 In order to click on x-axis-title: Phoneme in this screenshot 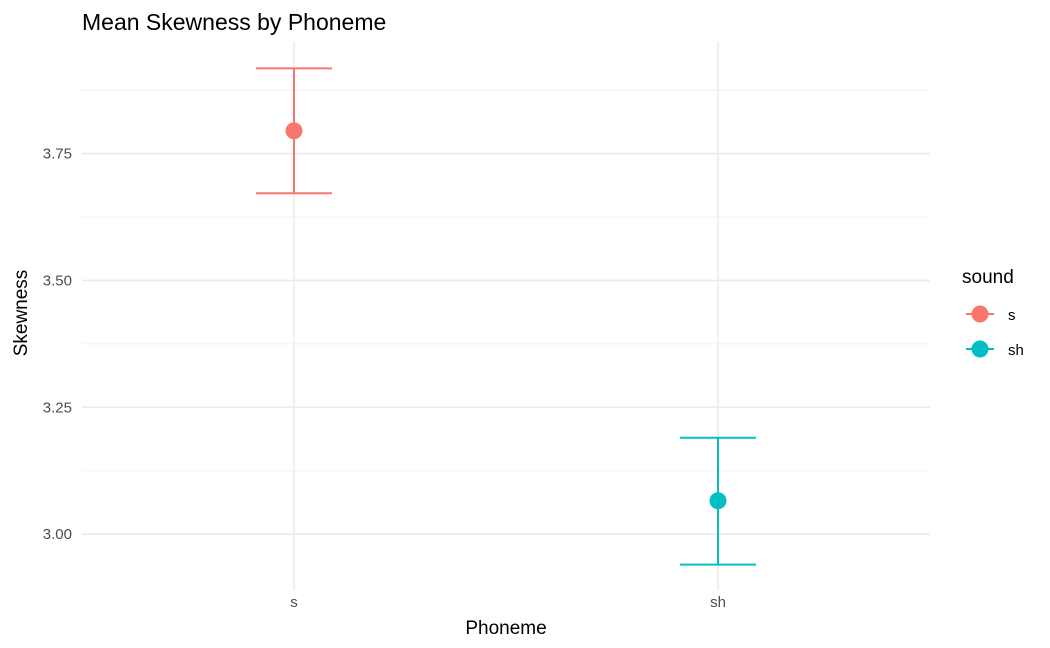, I will do `click(505, 628)`.